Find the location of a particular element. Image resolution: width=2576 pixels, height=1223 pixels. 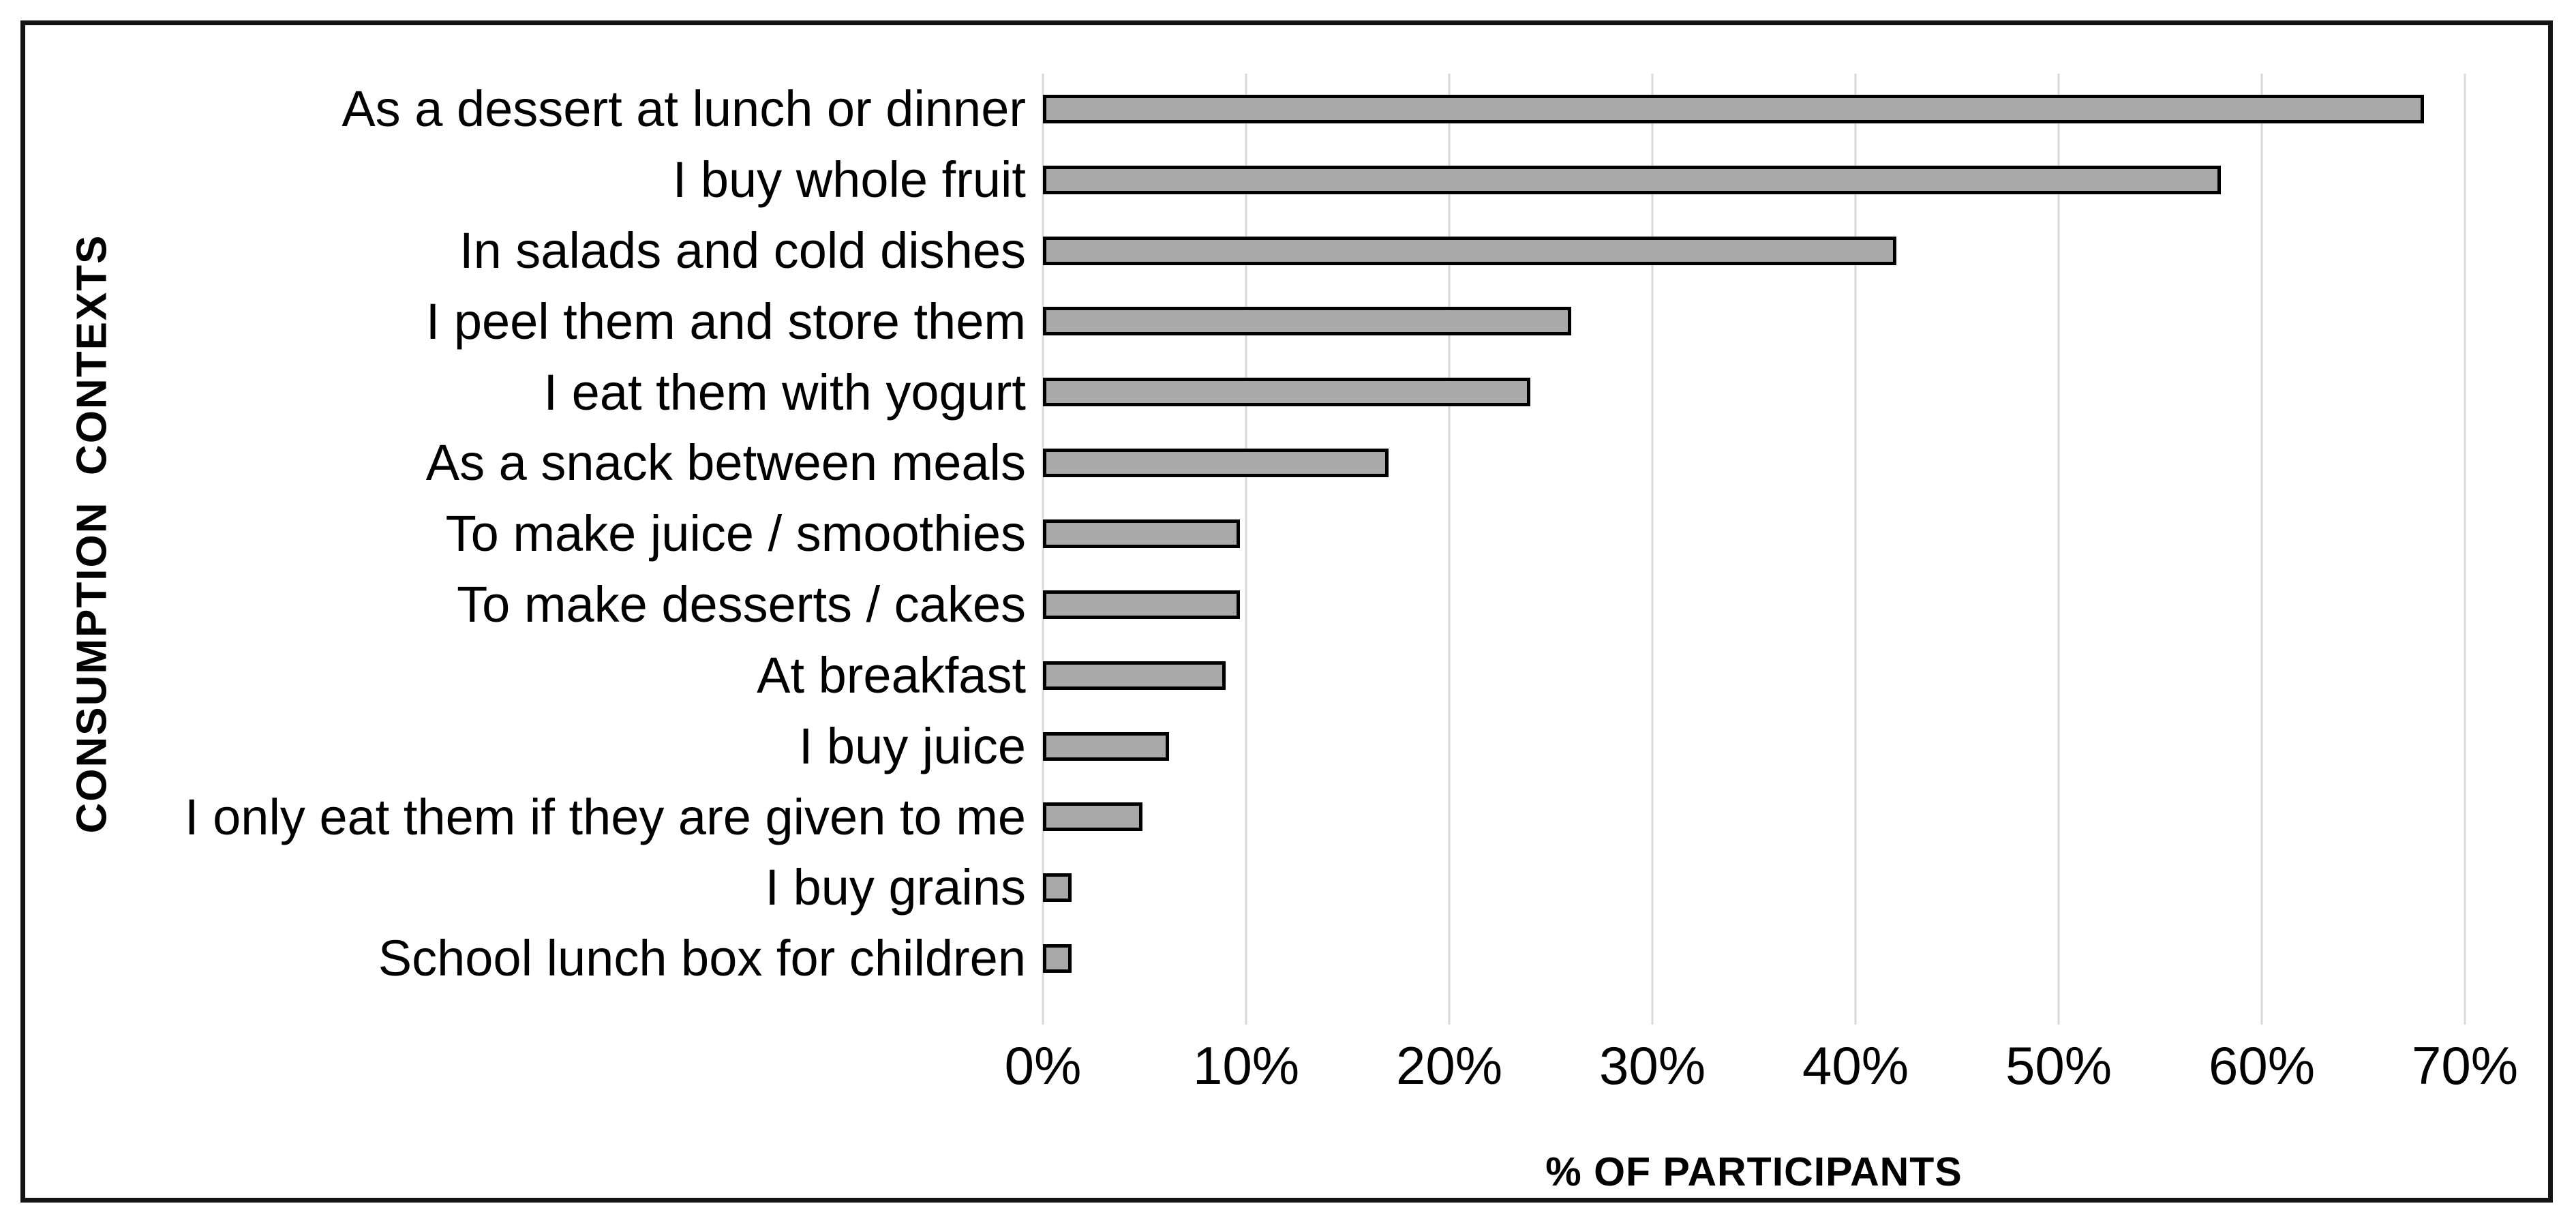

category-label: I only eat them if they are given to me is located at coordinates (606, 816).